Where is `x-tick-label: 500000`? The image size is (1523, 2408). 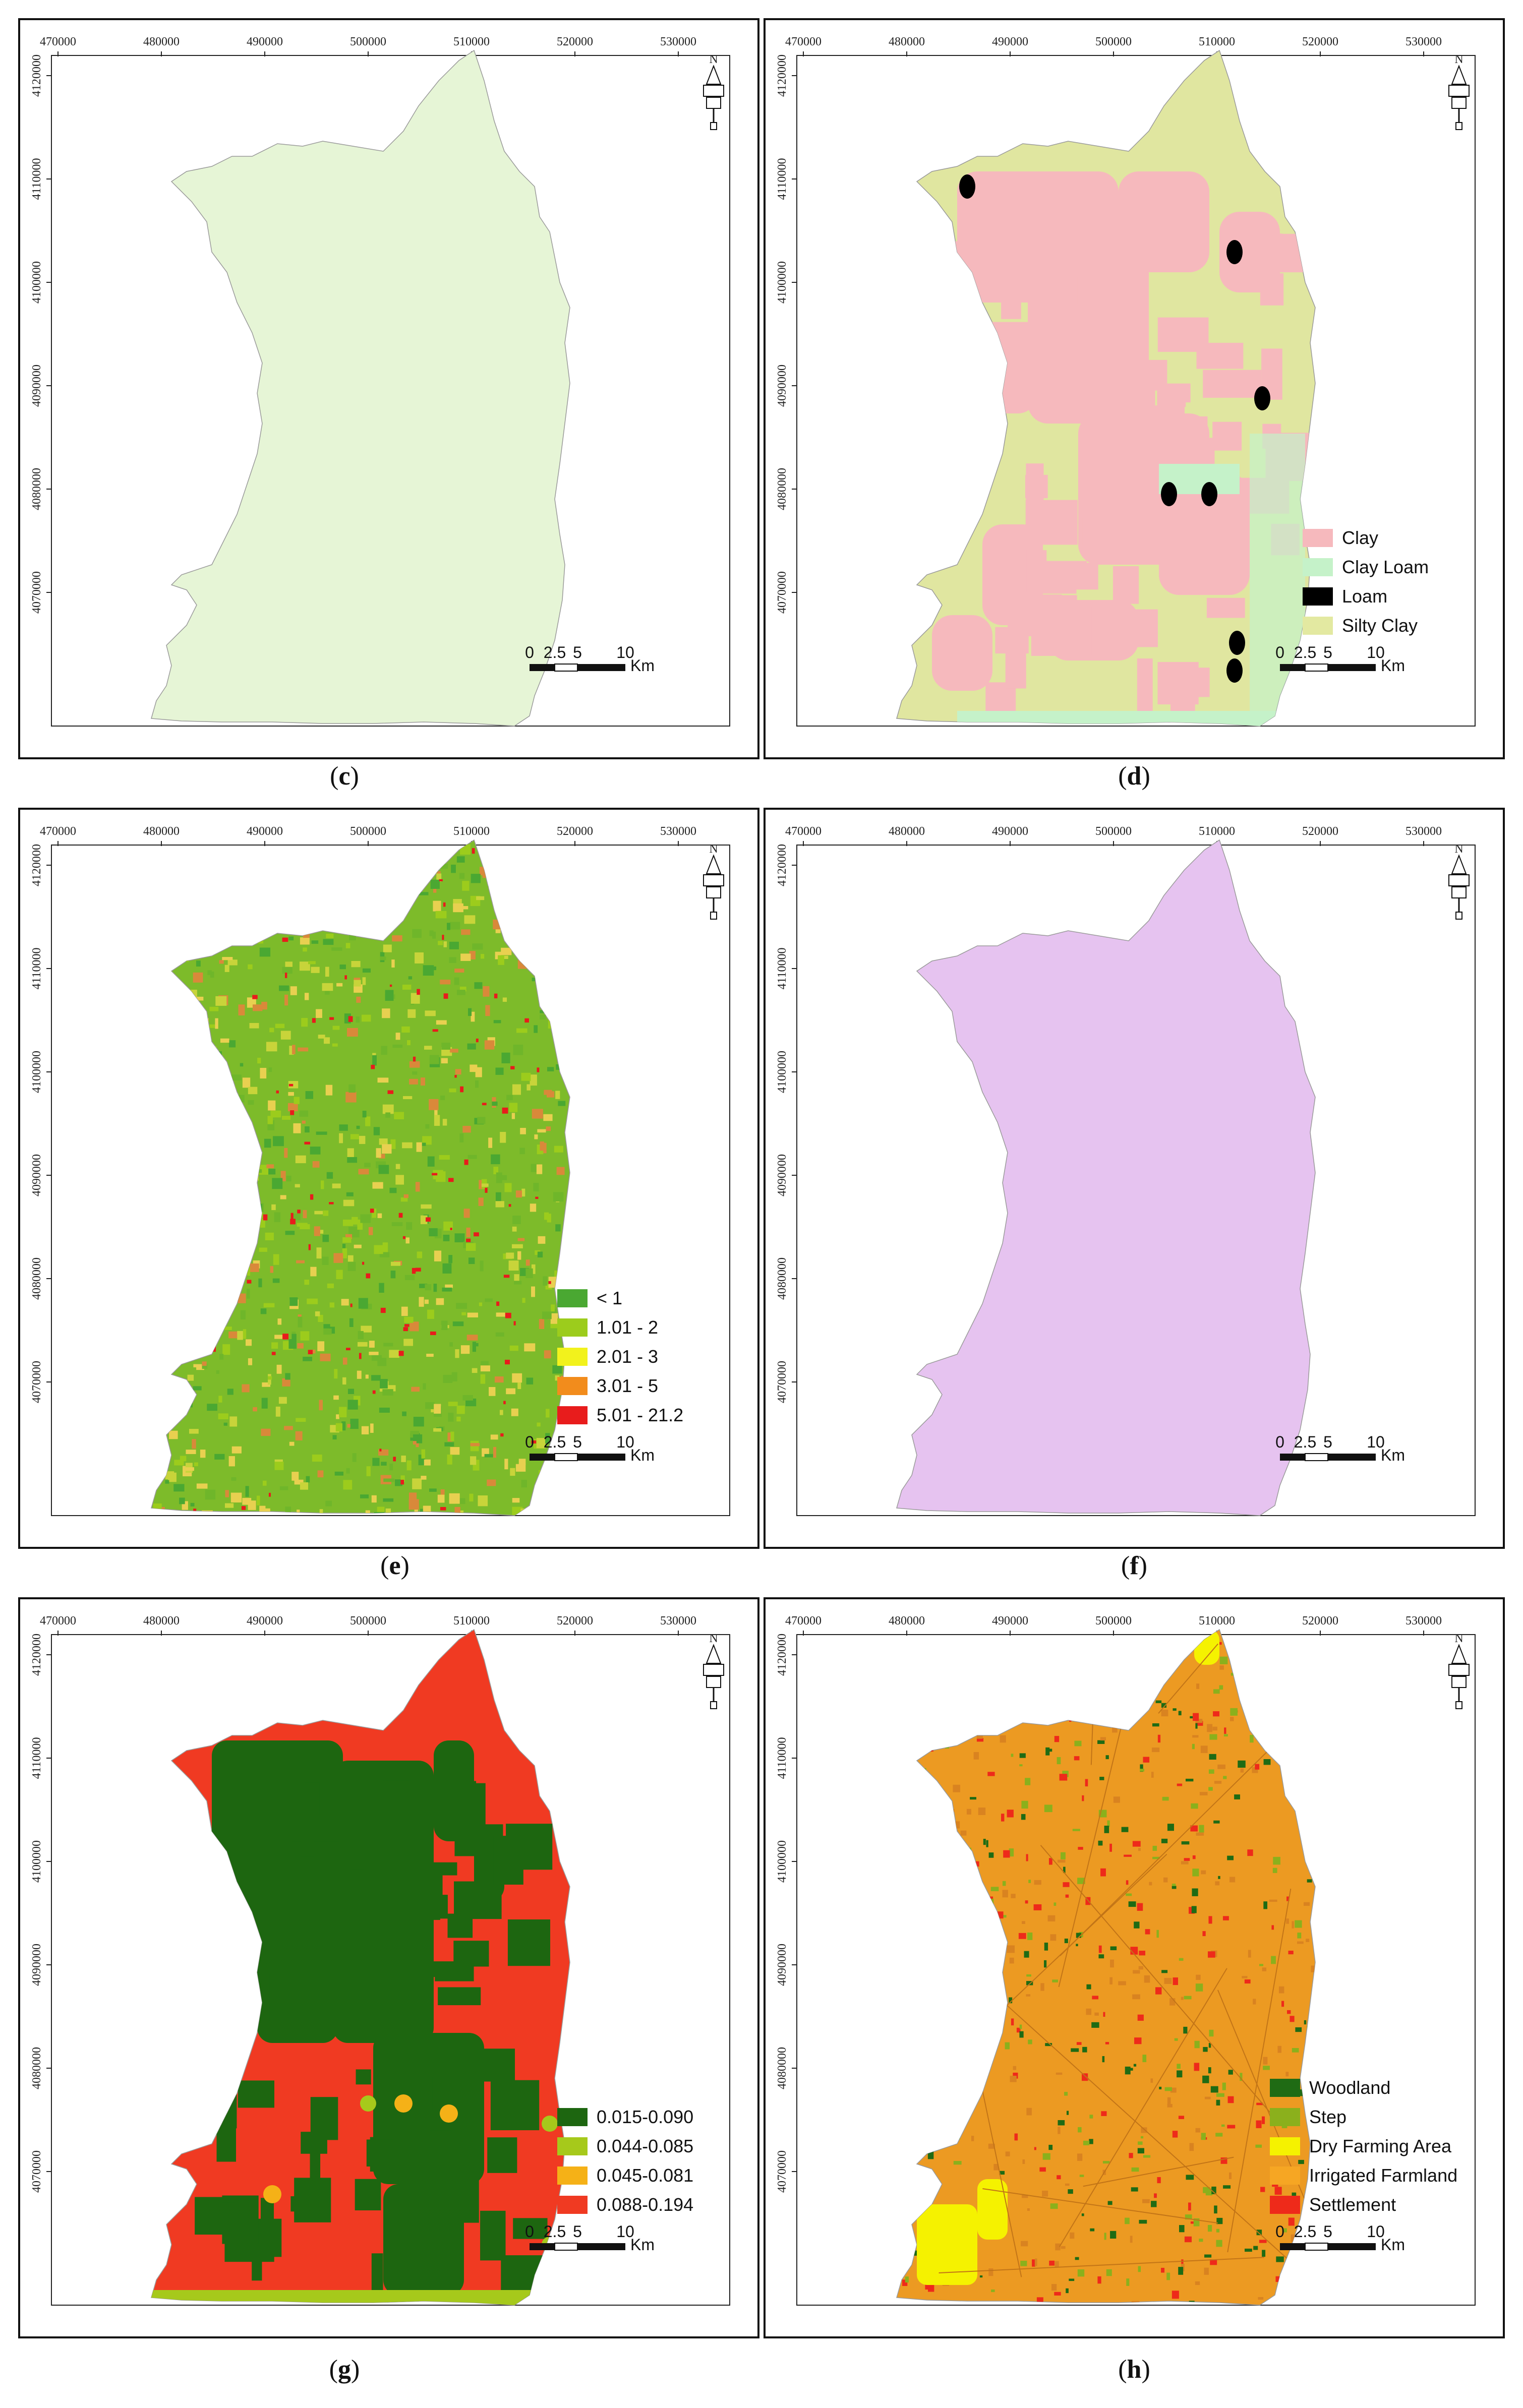 x-tick-label: 500000 is located at coordinates (1113, 41).